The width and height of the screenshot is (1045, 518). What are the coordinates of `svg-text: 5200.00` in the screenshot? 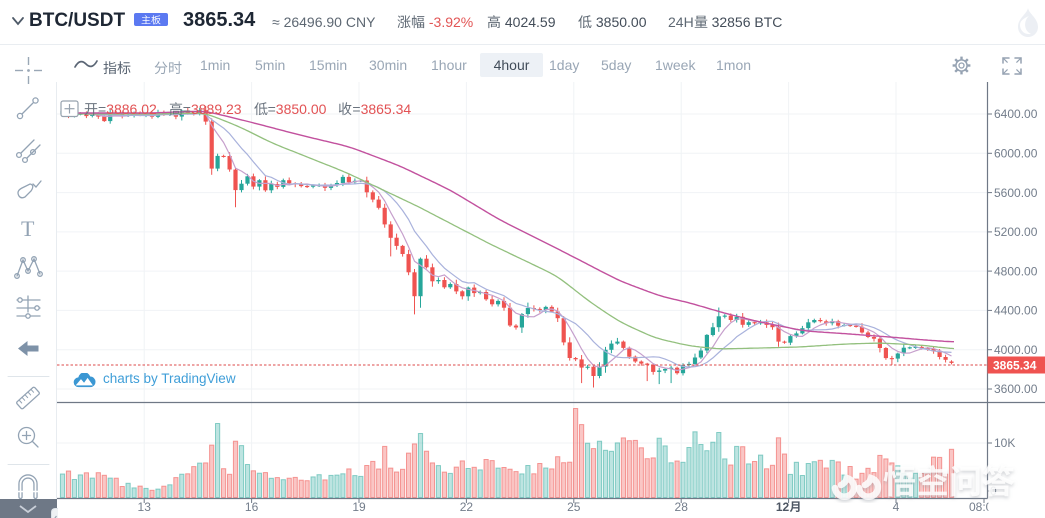 It's located at (1016, 232).